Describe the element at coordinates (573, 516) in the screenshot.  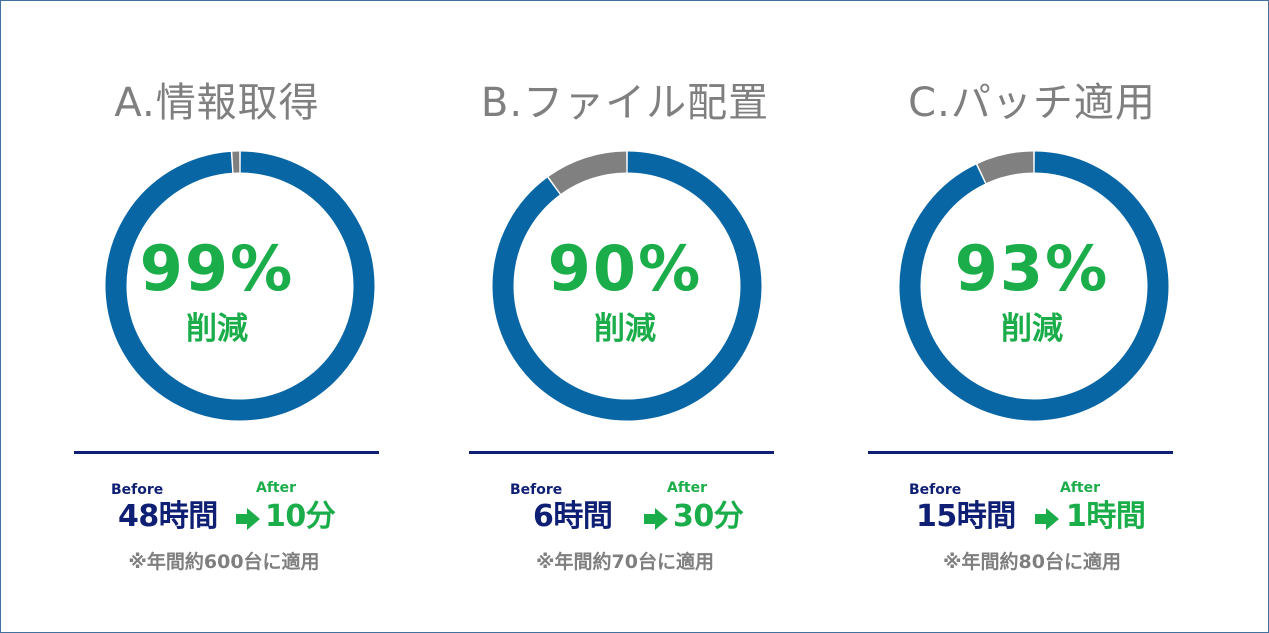
I see `before-value: 6時間` at that location.